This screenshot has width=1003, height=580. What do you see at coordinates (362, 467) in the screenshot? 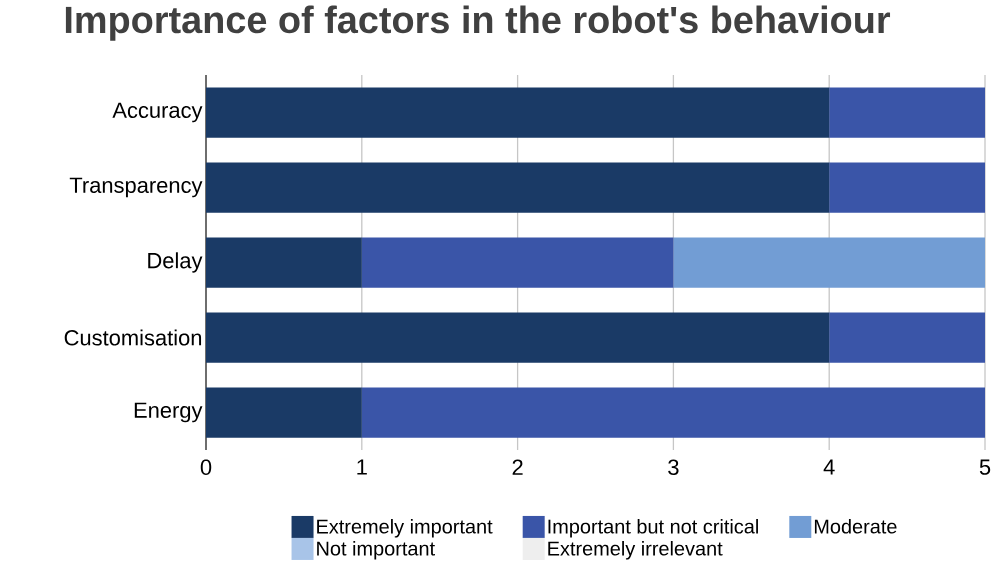
I see `x-tick-label: 1` at bounding box center [362, 467].